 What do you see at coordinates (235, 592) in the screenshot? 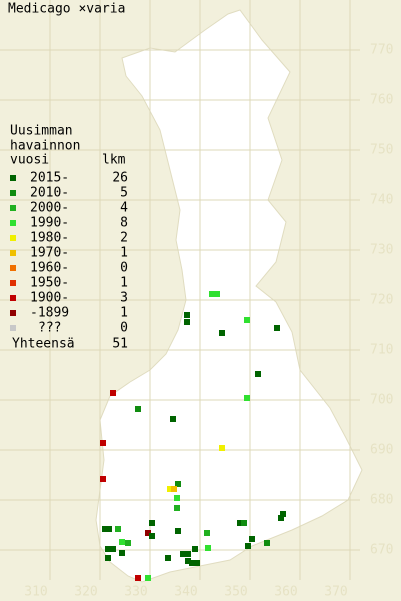
I see `x-tick-label: 350` at bounding box center [235, 592].